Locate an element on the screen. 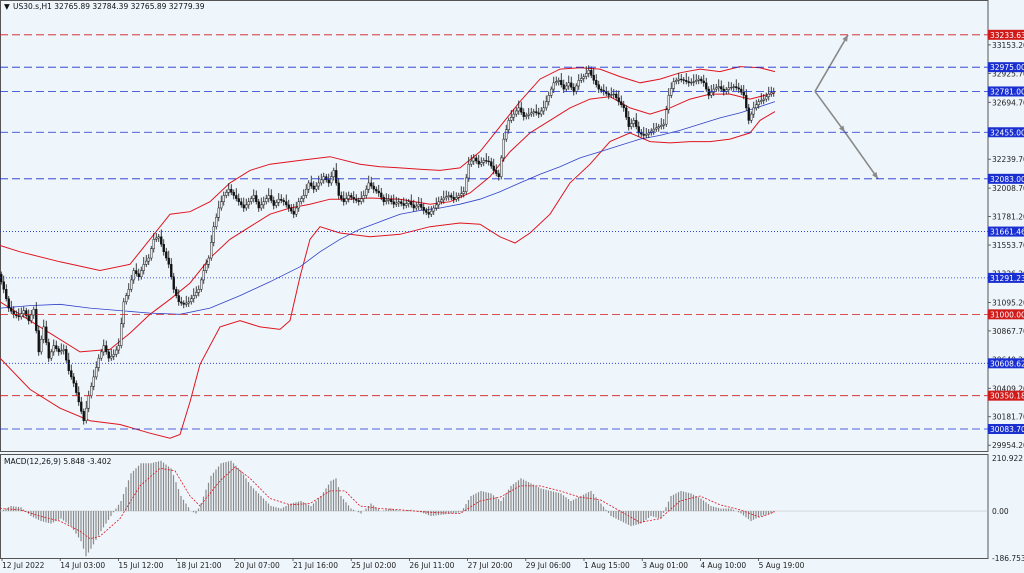 The width and height of the screenshot is (1024, 573). macd-tick-label: -186.753 is located at coordinates (1008, 558).